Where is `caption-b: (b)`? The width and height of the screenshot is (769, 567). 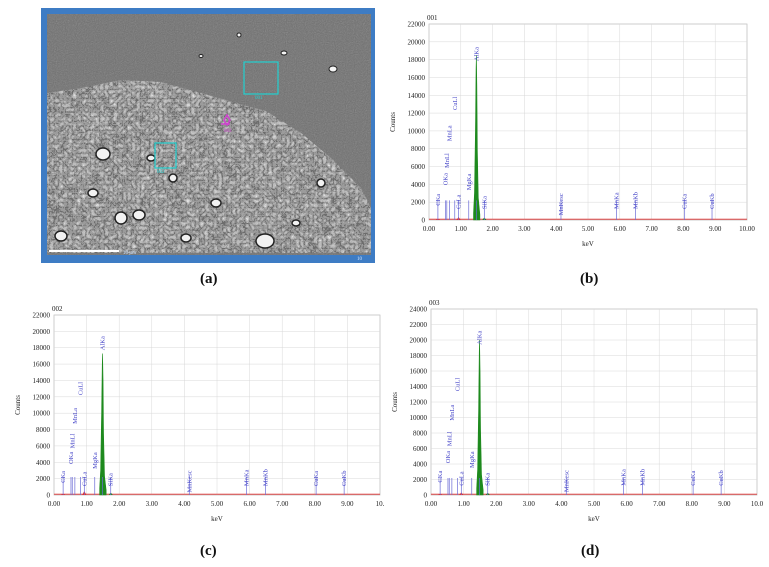 caption-b: (b) is located at coordinates (589, 279).